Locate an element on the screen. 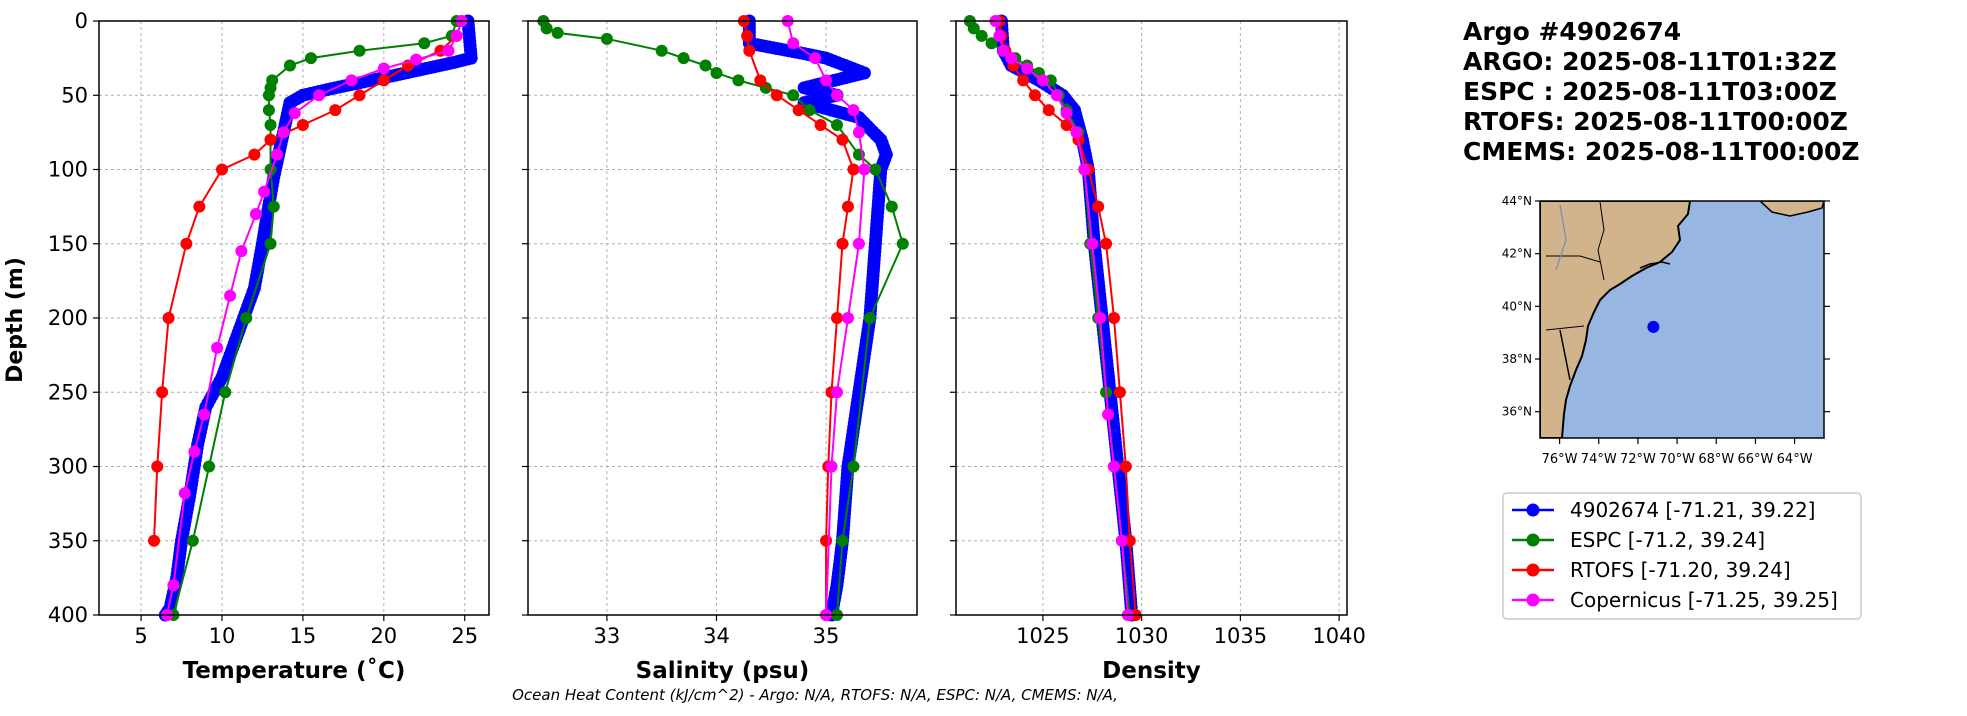 This screenshot has width=1967, height=716. map-lon-label: 76°W is located at coordinates (1560, 459).